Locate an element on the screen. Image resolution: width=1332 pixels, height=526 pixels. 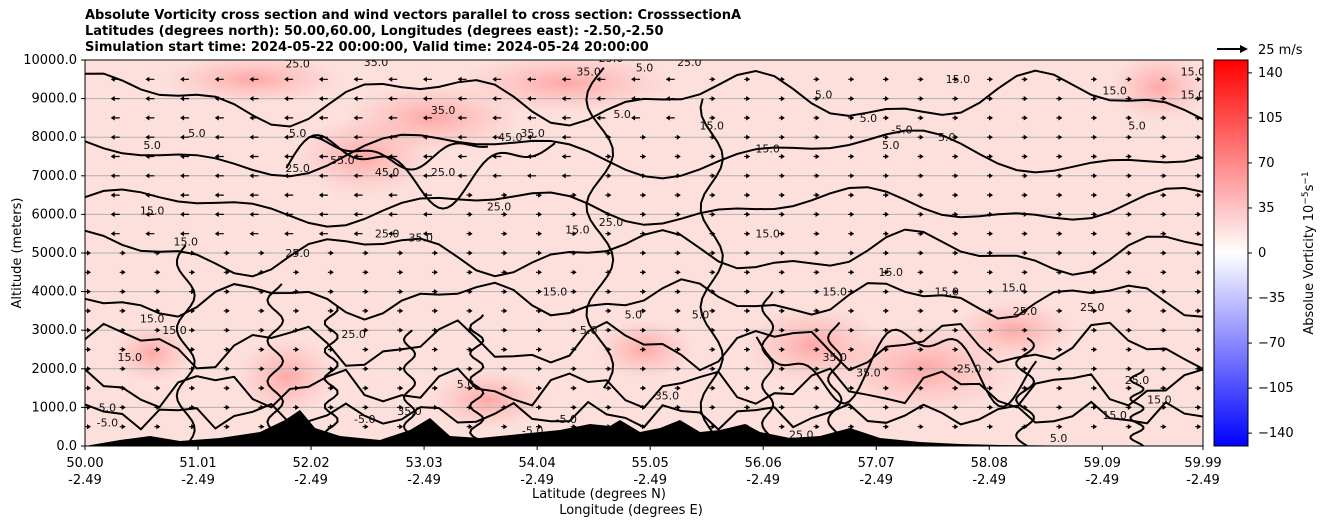
contour-label: 5.0 is located at coordinates (622, 114).